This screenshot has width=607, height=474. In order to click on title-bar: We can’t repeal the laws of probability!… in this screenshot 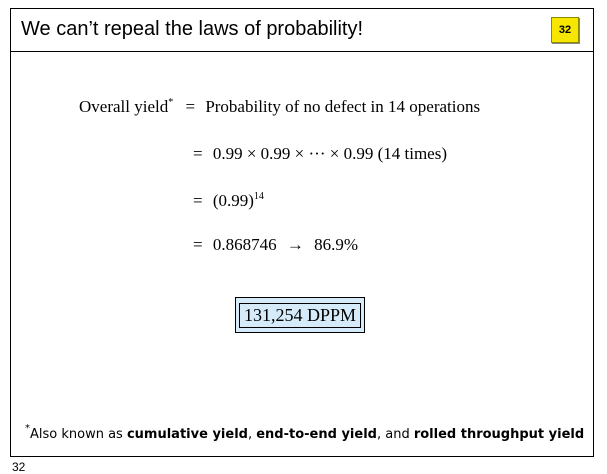, I will do `click(302, 30)`.